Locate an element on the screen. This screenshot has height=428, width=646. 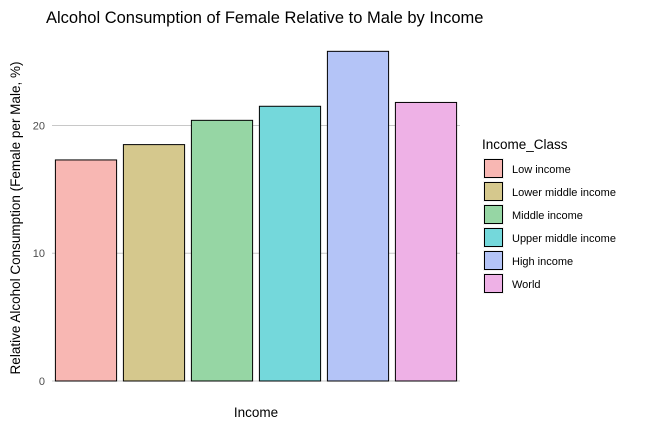
y-axis-ticks: 0 10 20 is located at coordinates (39, 254).